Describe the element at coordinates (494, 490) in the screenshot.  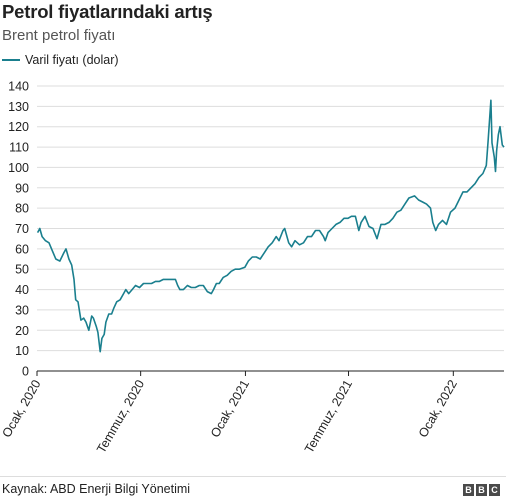
I see `bbc-logo-letter: C` at that location.